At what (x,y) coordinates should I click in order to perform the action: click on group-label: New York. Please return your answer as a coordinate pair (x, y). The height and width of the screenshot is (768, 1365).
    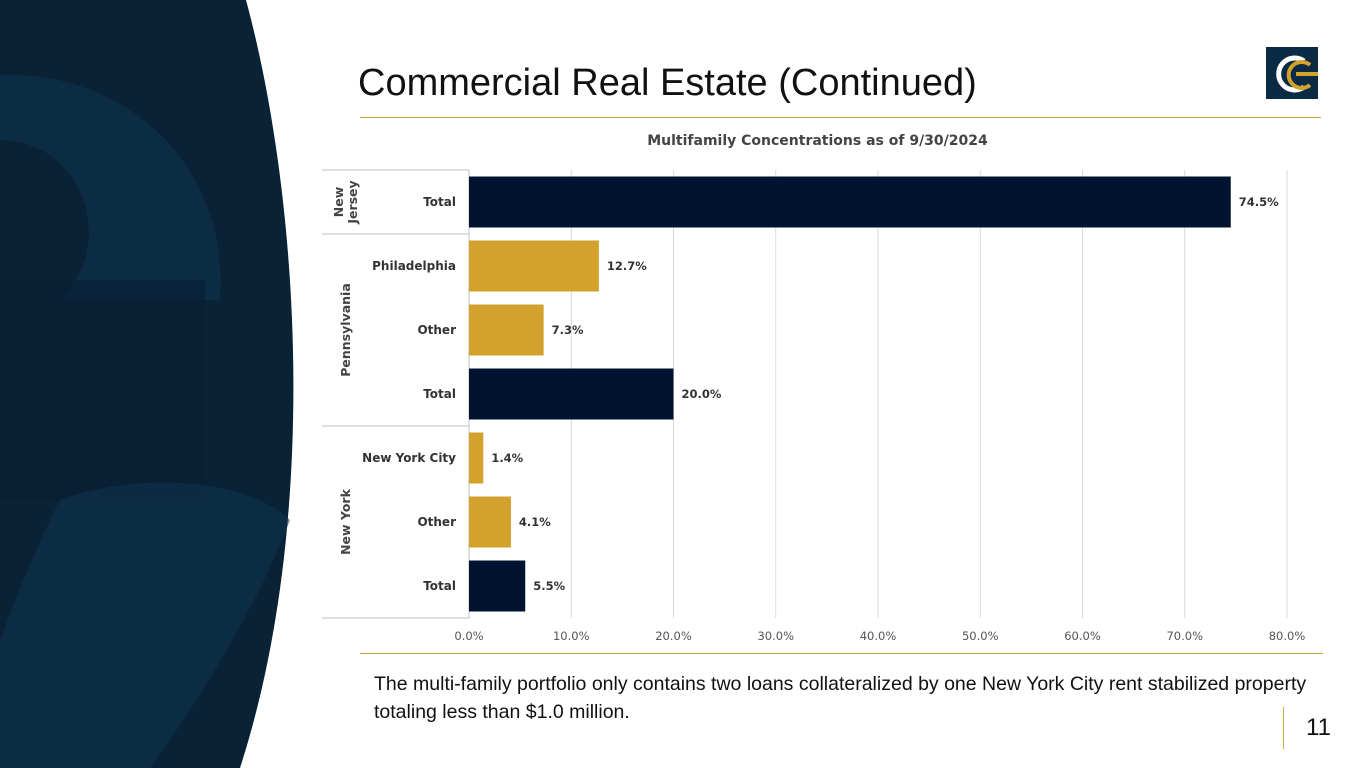
    Looking at the image, I should click on (345, 521).